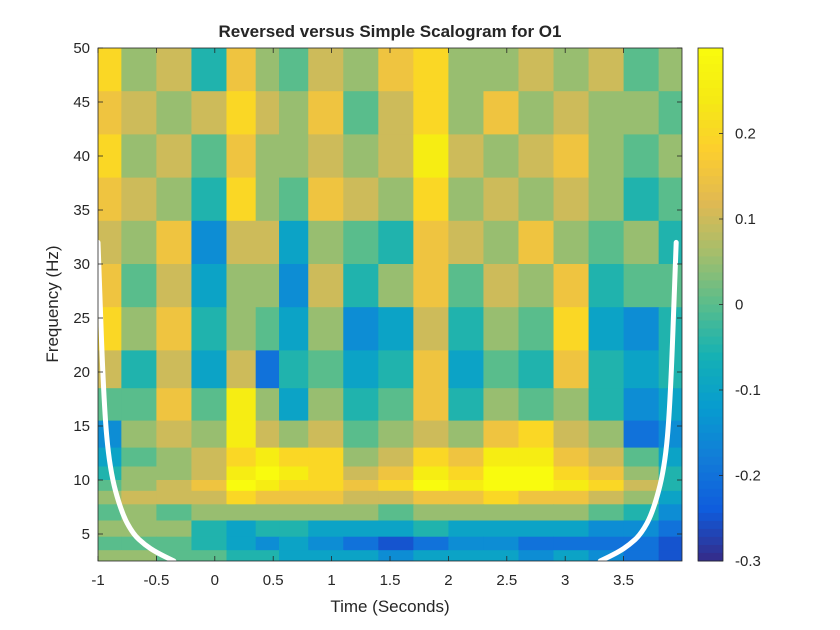  Describe the element at coordinates (389, 606) in the screenshot. I see `x-axis-label: Time (Seconds)` at that location.